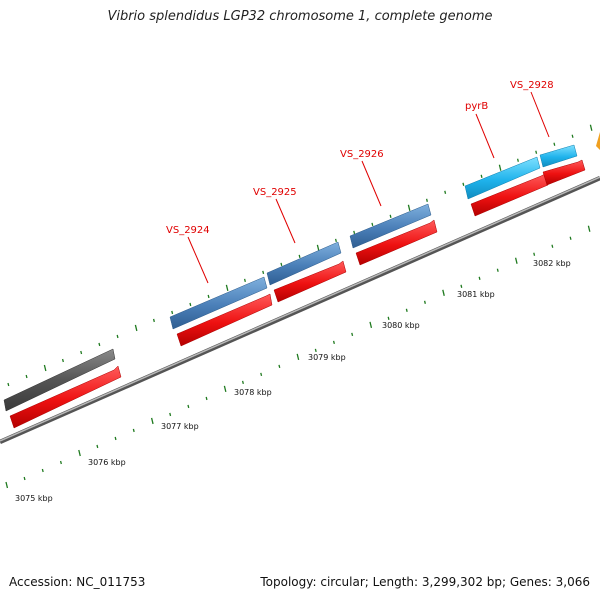 Image resolution: width=600 pixels, height=600 pixels. What do you see at coordinates (485, 136) in the screenshot?
I see `leader-pyrb` at bounding box center [485, 136].